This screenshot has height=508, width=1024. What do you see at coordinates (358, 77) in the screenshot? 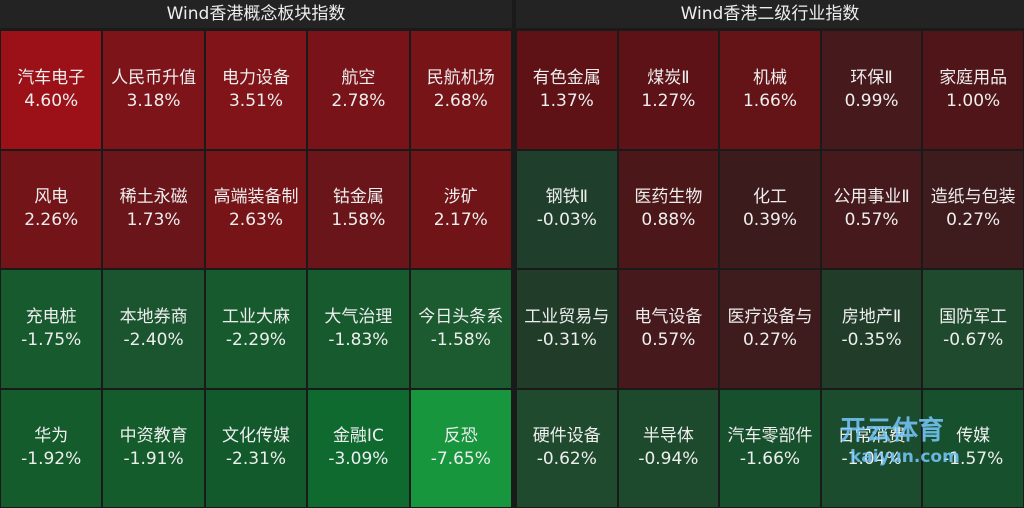
I see `tile-name: 航空` at bounding box center [358, 77].